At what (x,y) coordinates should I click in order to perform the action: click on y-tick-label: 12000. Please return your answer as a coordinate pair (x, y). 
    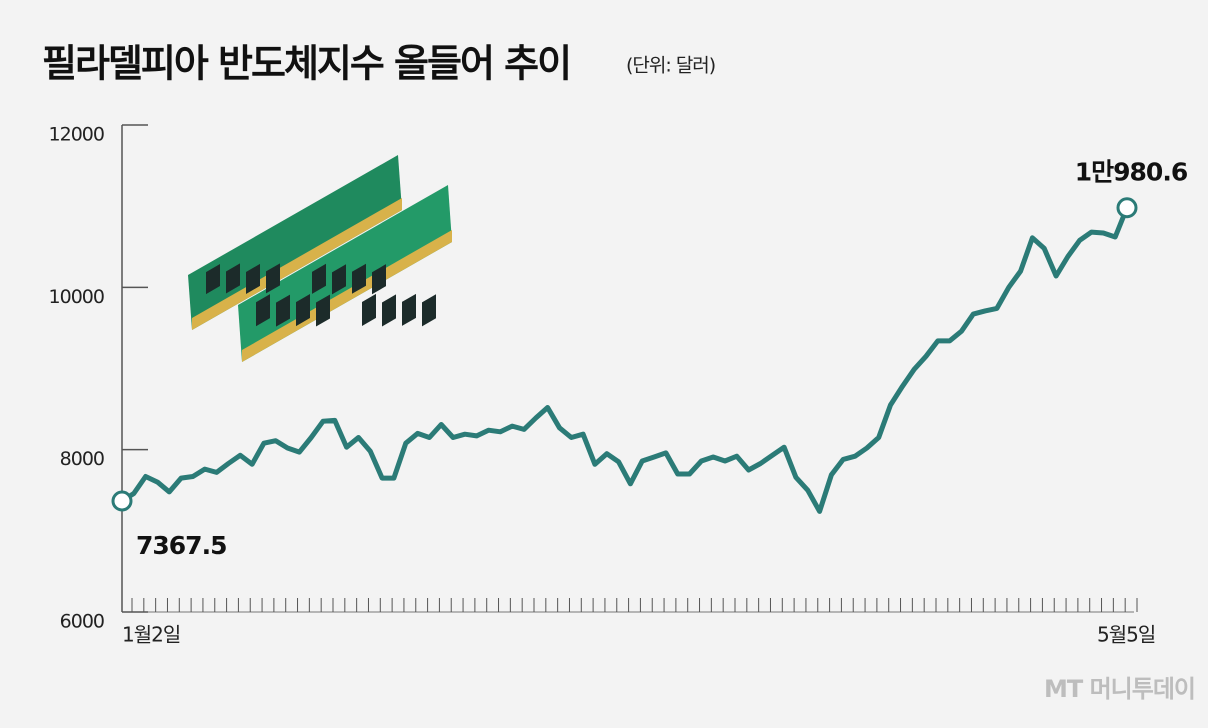
    Looking at the image, I should click on (76, 135).